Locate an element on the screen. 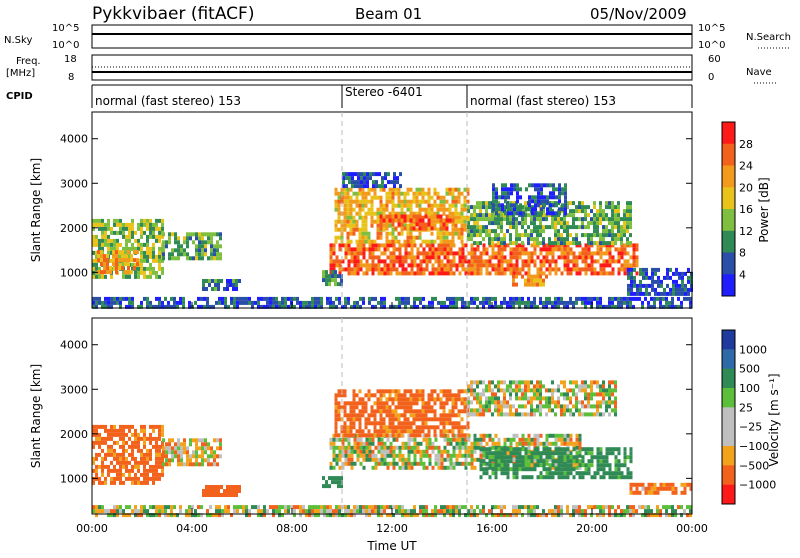  power-y-tick-label: 1000 is located at coordinates (74, 272).